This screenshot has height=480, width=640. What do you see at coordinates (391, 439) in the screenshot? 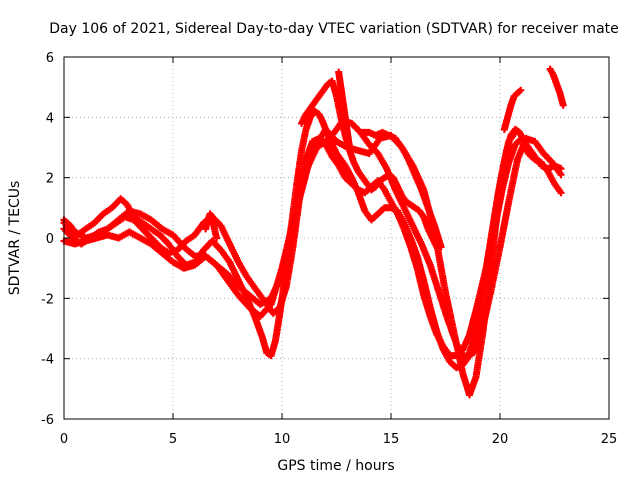
I see `x-tick-label: 15` at bounding box center [391, 439].